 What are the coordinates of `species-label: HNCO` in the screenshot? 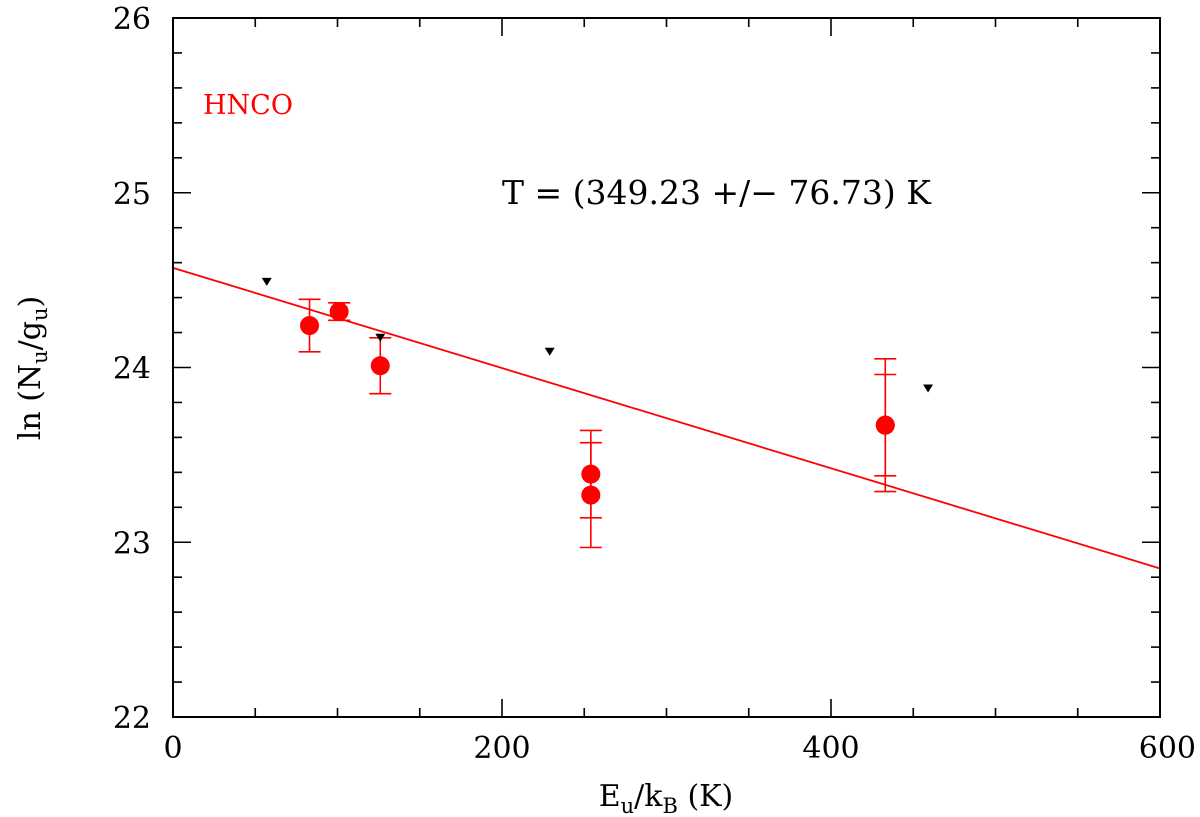 It's located at (248, 105).